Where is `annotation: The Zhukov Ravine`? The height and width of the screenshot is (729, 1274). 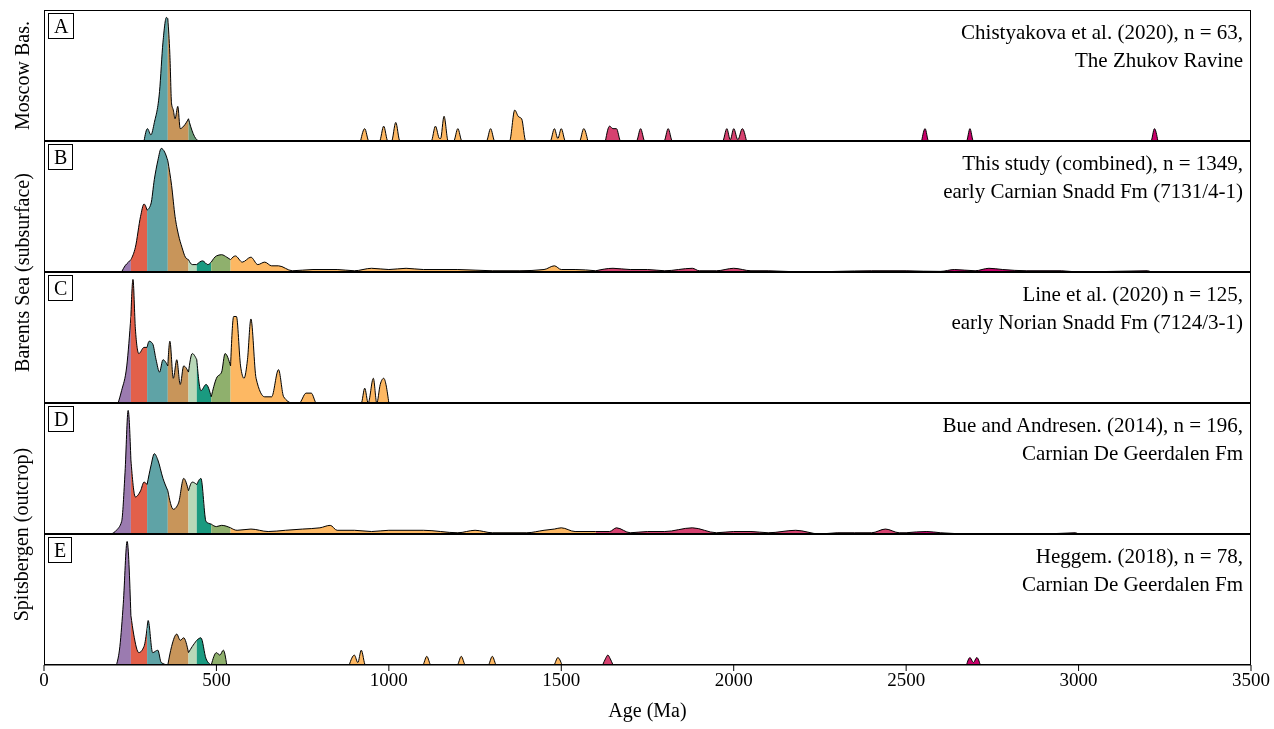
annotation: The Zhukov Ravine is located at coordinates (1158, 60).